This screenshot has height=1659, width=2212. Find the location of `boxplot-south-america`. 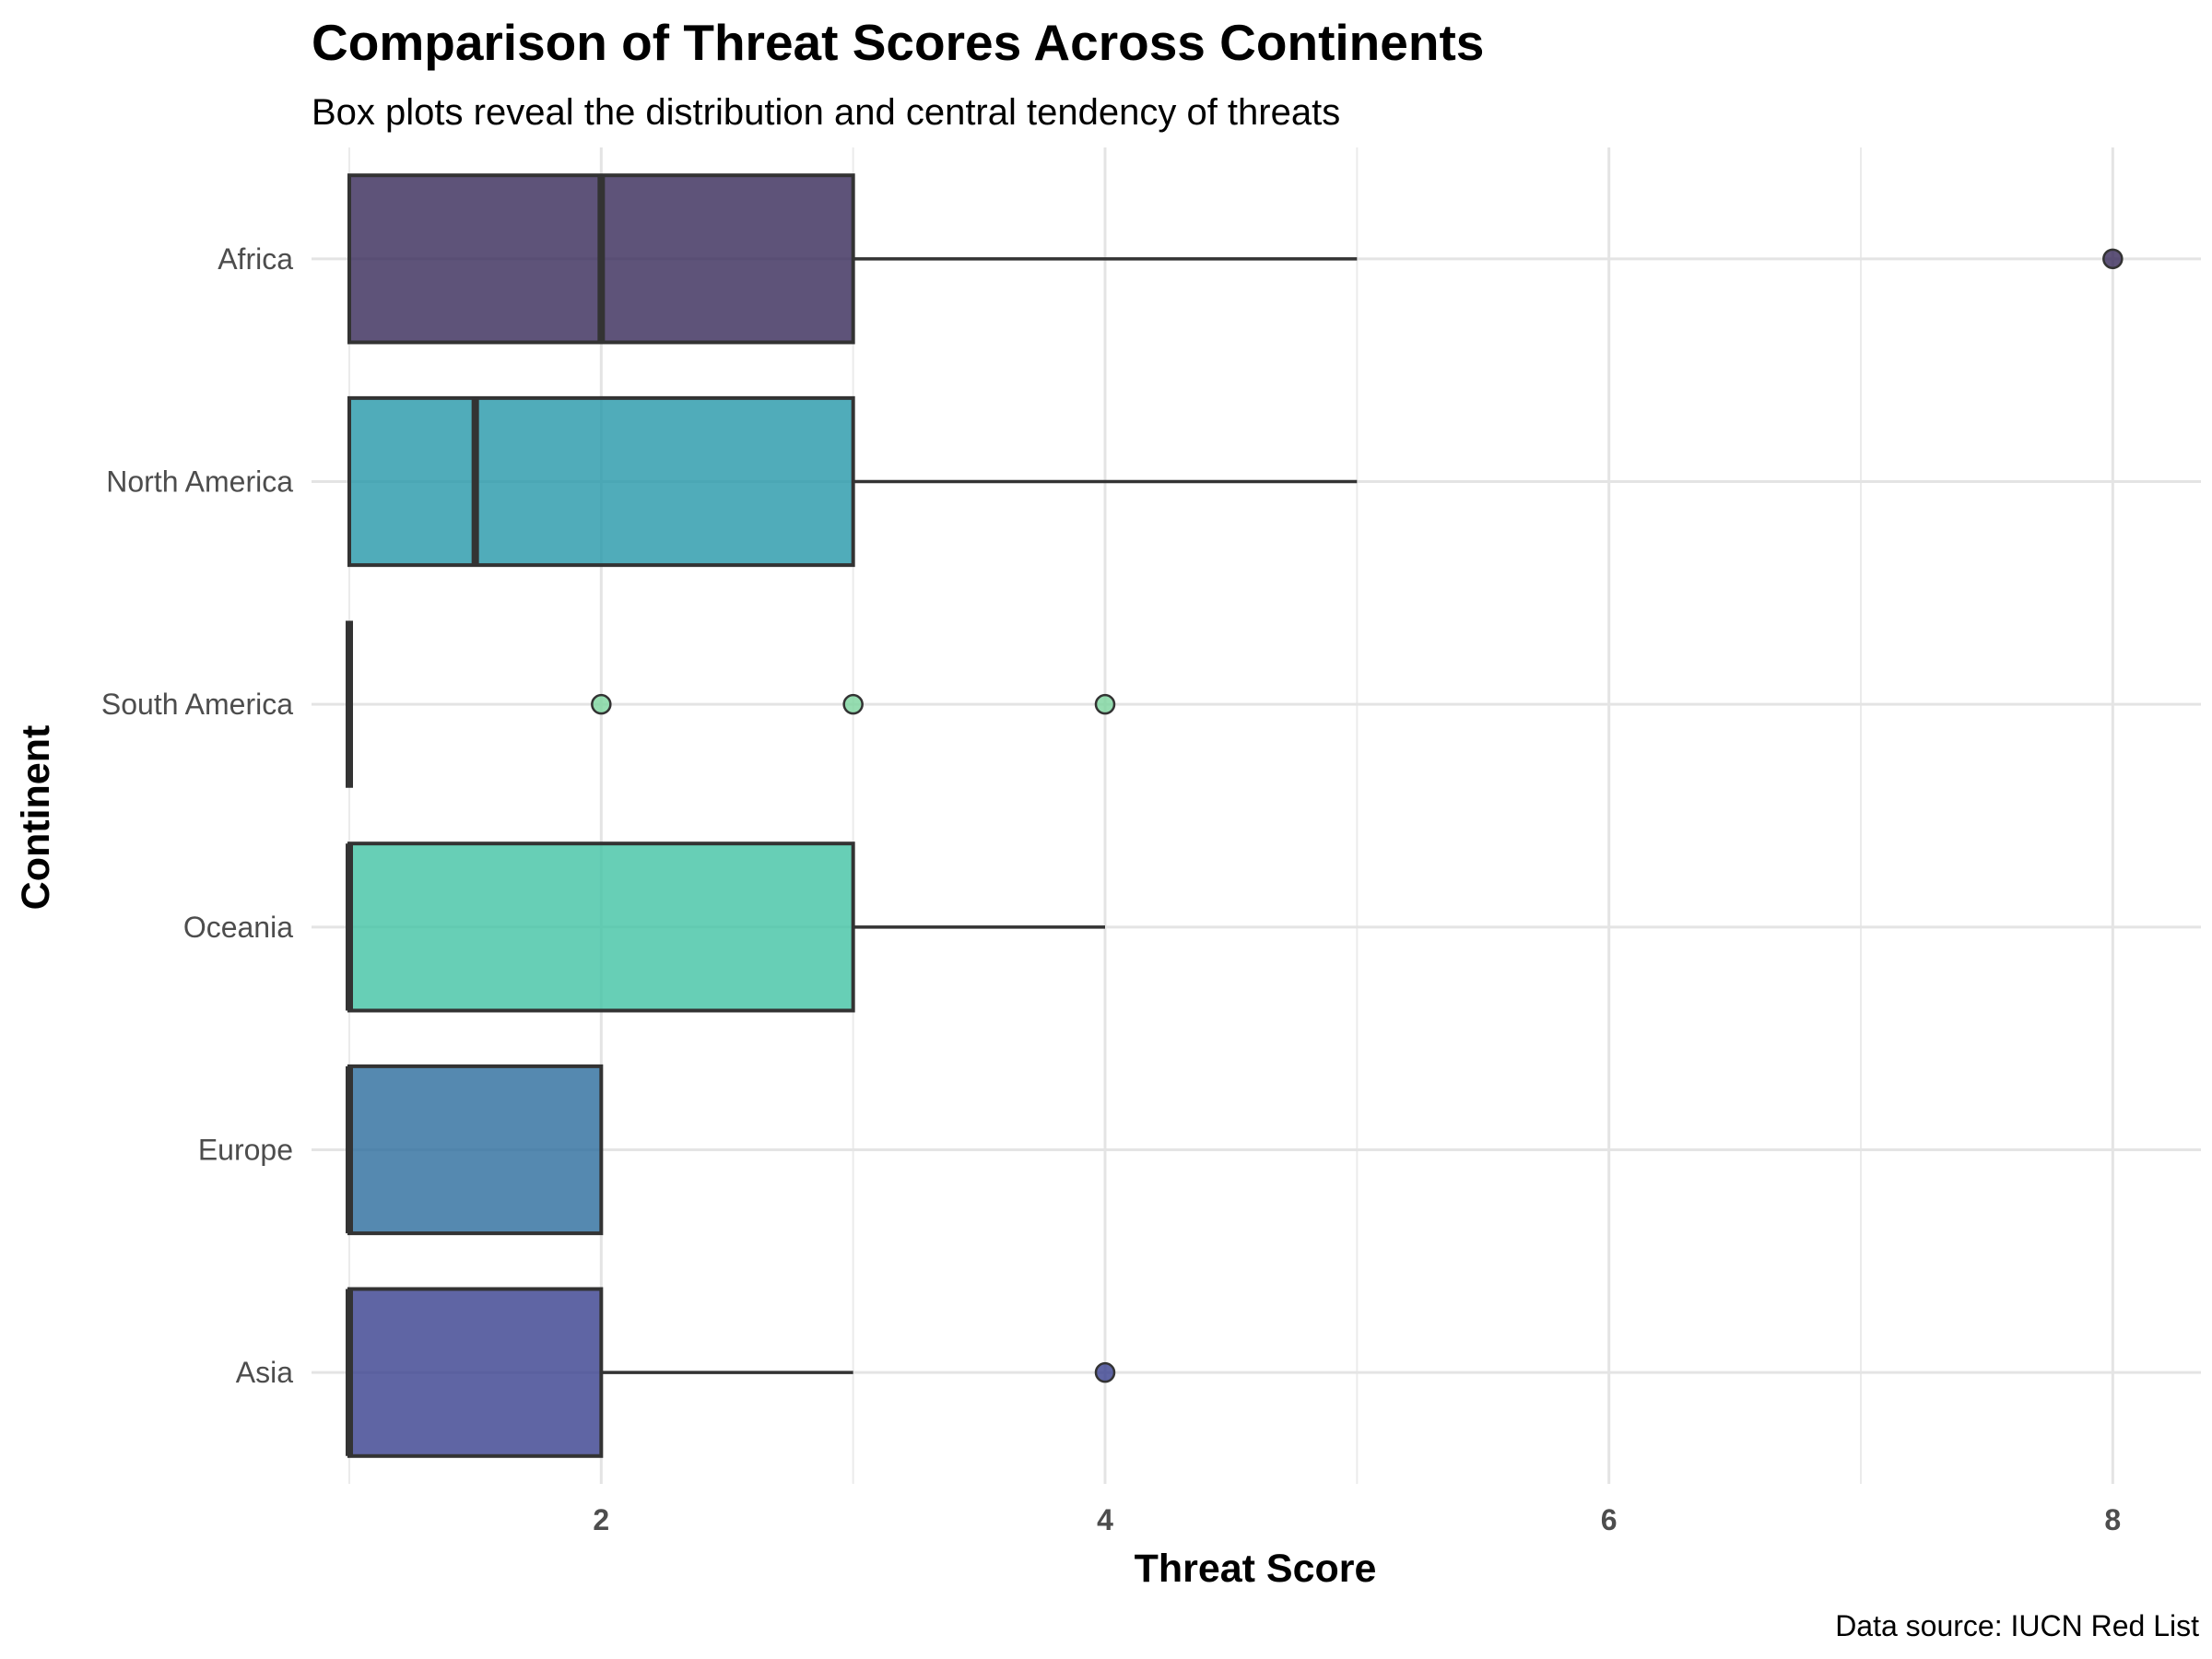

boxplot-south-america is located at coordinates (731, 704).